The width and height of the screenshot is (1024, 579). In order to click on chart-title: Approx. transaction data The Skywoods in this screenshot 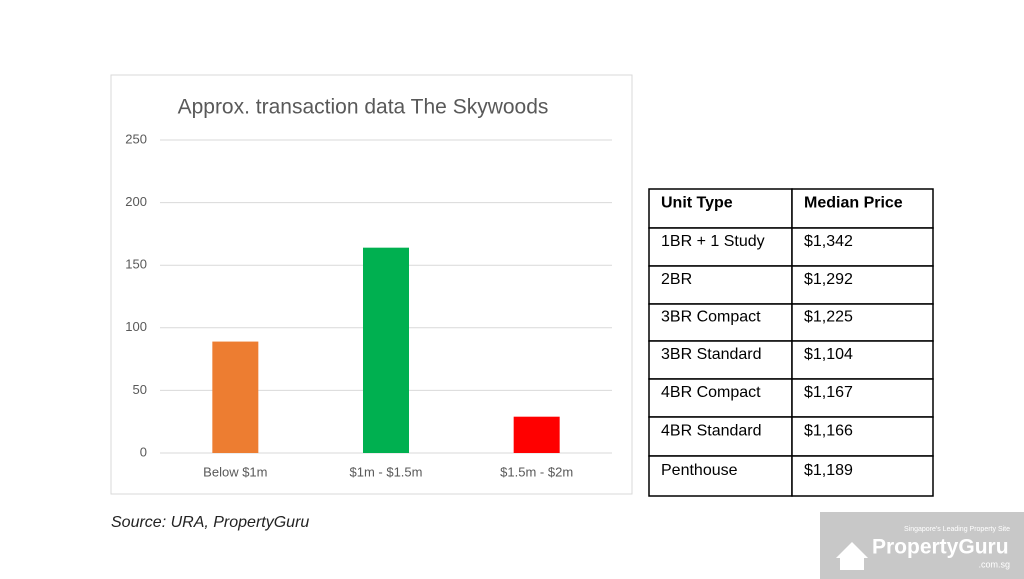, I will do `click(363, 107)`.